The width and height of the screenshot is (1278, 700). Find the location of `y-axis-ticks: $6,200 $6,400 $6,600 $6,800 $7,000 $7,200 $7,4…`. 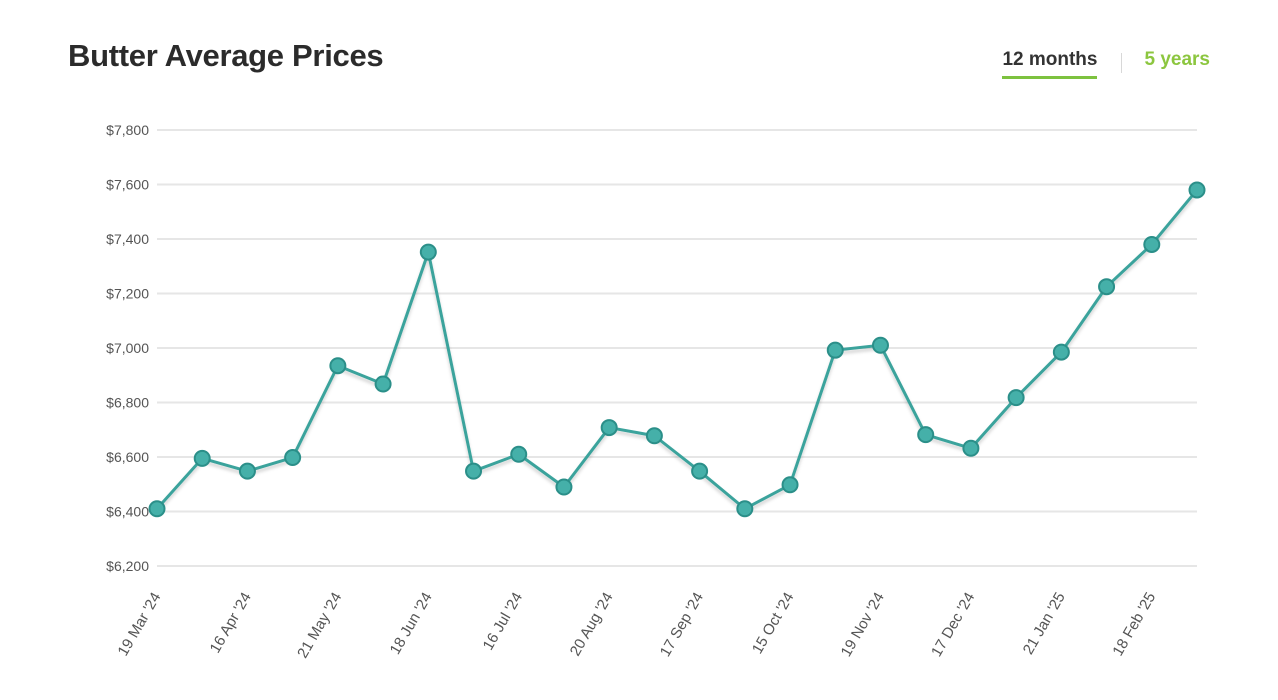

y-axis-ticks: $6,200 $6,400 $6,600 $6,800 $7,000 $7,200 $7,4… is located at coordinates (127, 348).